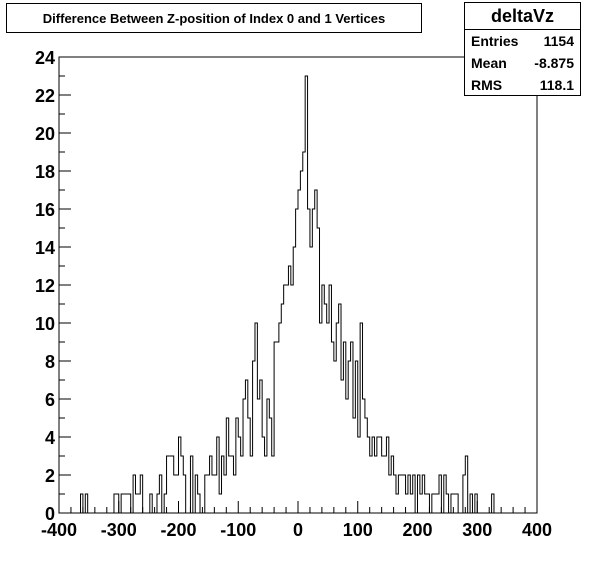 This screenshot has width=596, height=572. Describe the element at coordinates (487, 85) in the screenshot. I see `stats-label: RMS` at that location.